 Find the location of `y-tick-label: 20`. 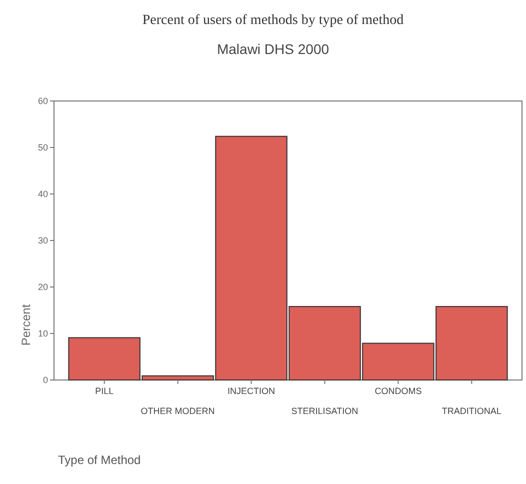

y-tick-label: 20 is located at coordinates (43, 287).